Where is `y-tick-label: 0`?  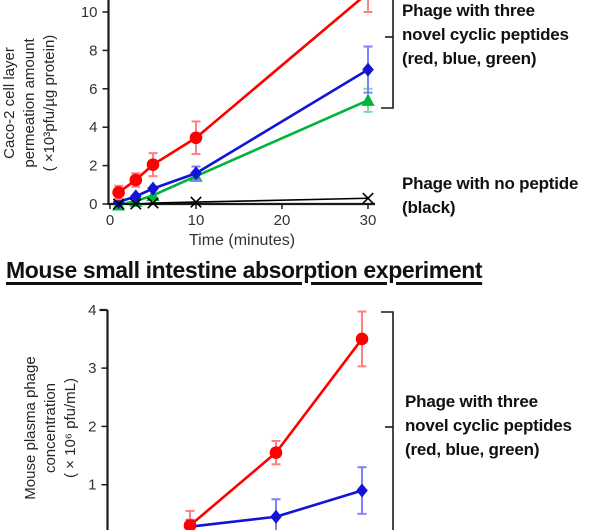
y-tick-label: 0 is located at coordinates (93, 204).